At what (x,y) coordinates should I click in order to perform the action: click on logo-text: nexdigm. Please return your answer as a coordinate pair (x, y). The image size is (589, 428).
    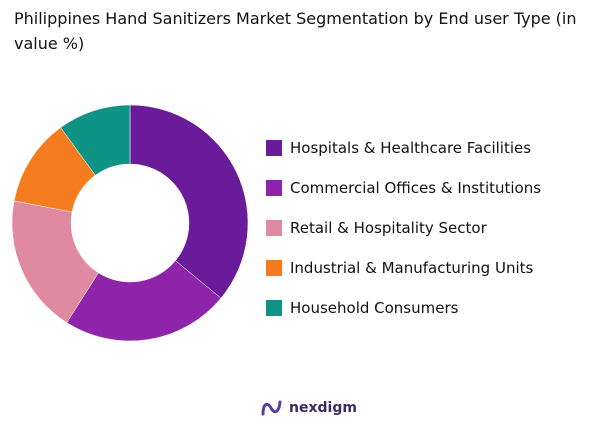
    Looking at the image, I should click on (323, 408).